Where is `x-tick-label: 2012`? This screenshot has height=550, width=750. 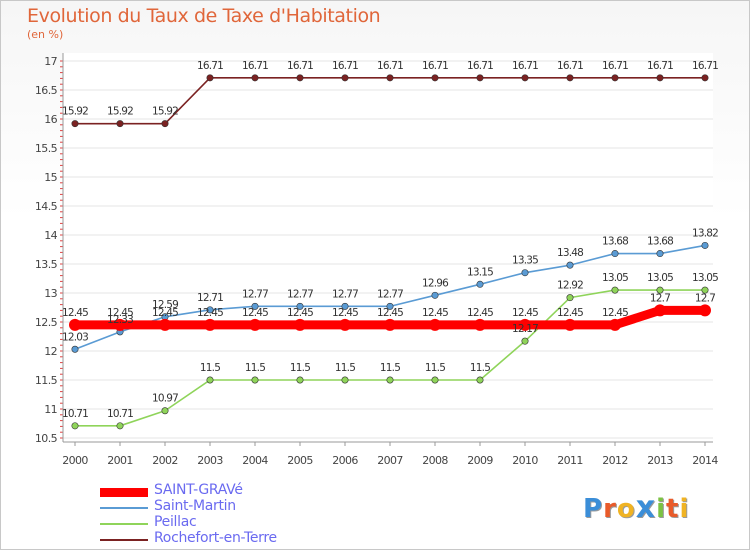
x-tick-label: 2012 is located at coordinates (615, 460).